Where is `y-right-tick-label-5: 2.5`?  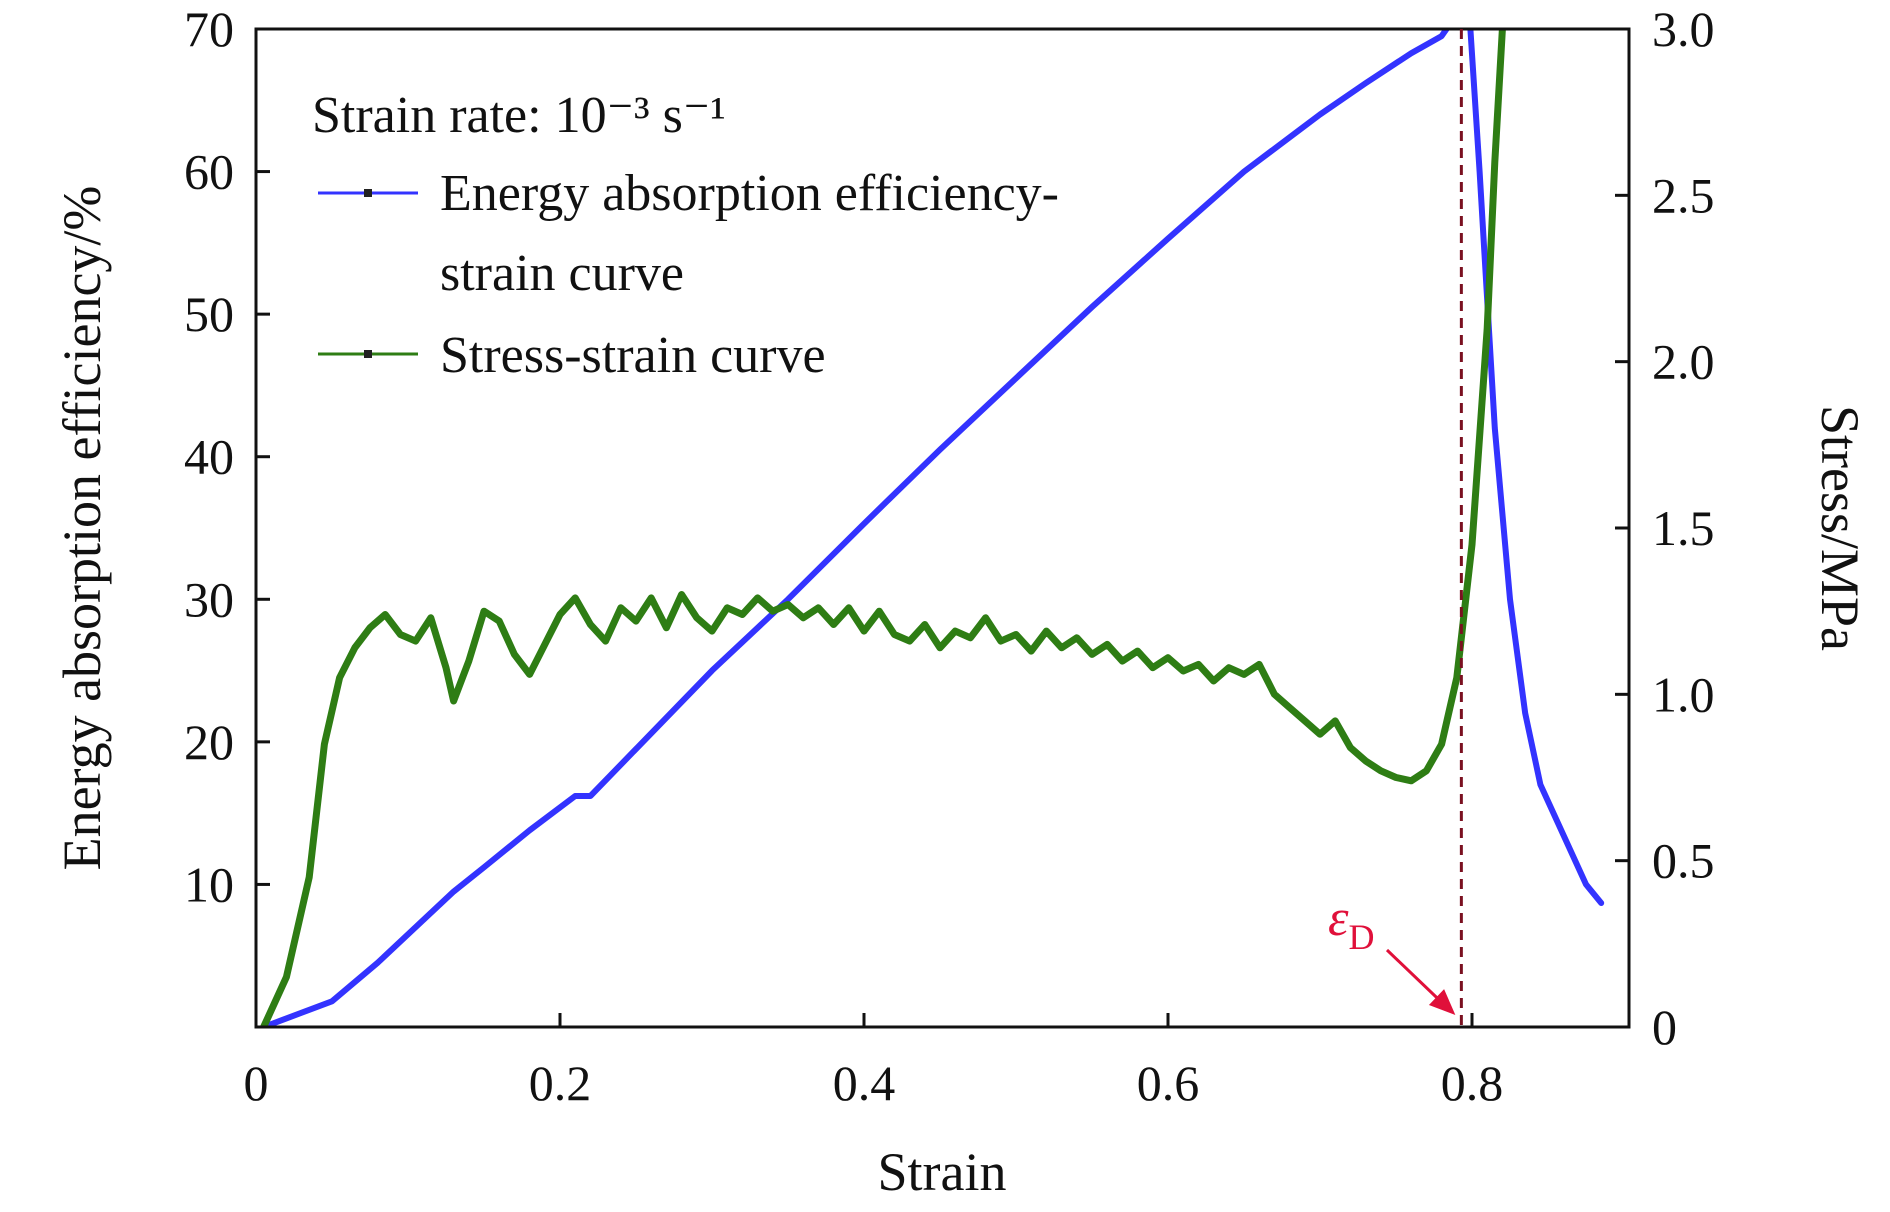 y-right-tick-label-5: 2.5 is located at coordinates (1683, 195).